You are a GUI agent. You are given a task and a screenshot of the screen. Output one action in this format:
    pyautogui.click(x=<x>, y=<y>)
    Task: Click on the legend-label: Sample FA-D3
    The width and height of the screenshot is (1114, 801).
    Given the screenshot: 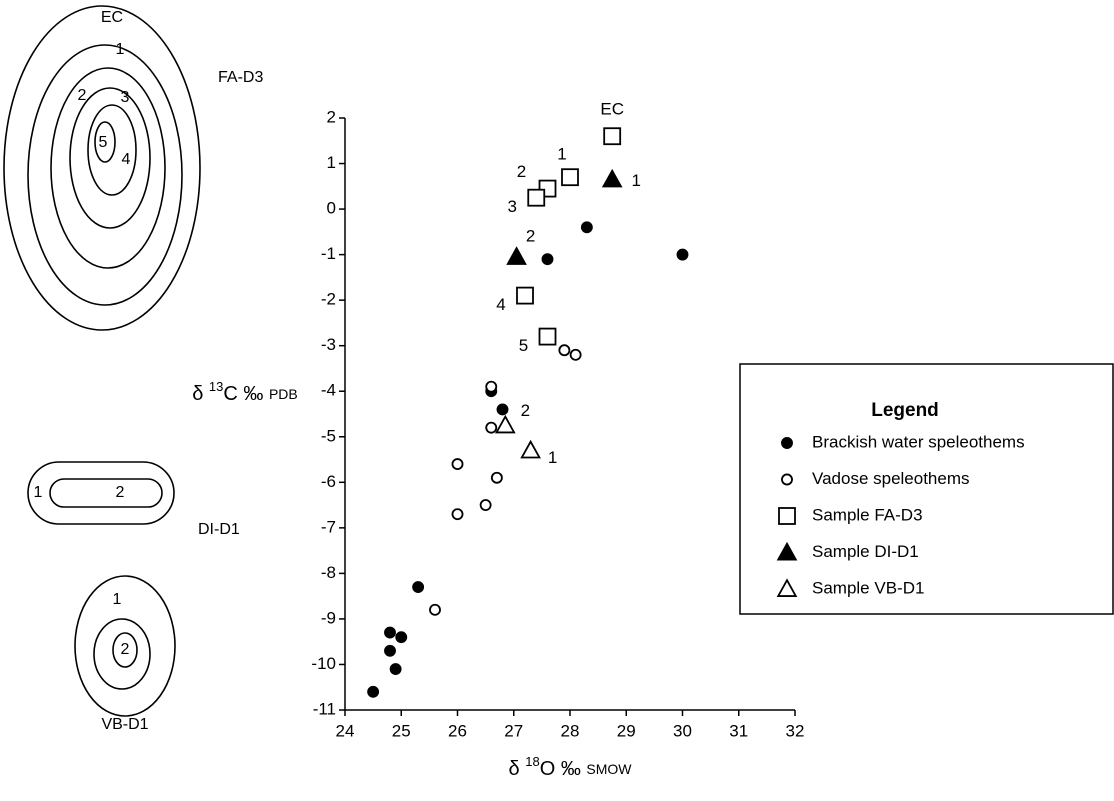 What is the action you would take?
    pyautogui.click(x=867, y=514)
    